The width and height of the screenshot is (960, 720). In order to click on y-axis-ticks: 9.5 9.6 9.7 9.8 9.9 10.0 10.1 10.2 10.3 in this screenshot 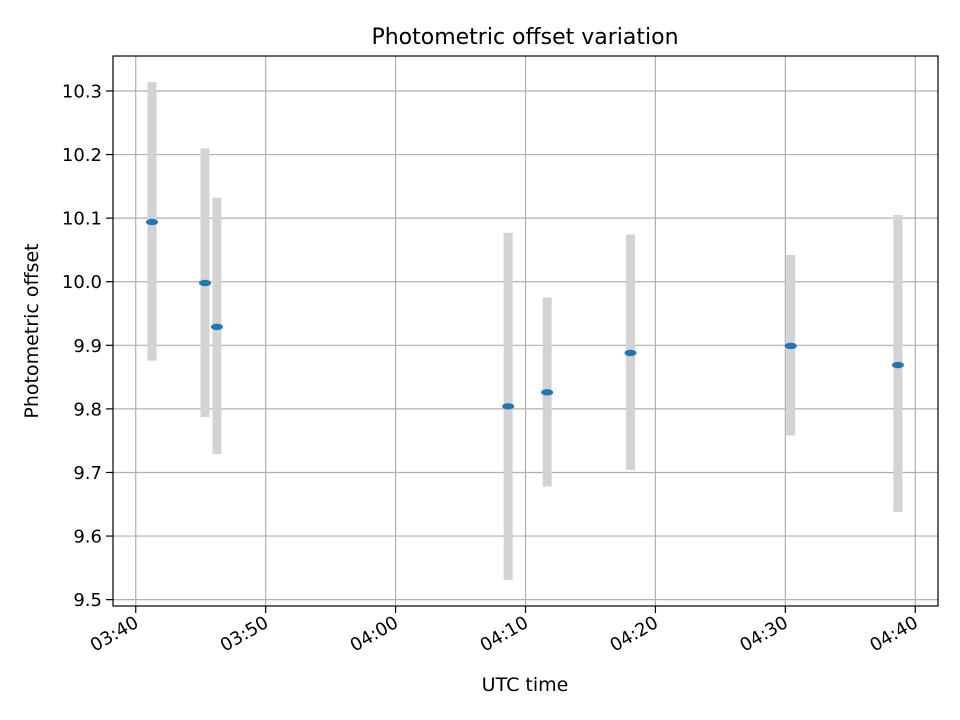, I will do `click(87, 346)`.